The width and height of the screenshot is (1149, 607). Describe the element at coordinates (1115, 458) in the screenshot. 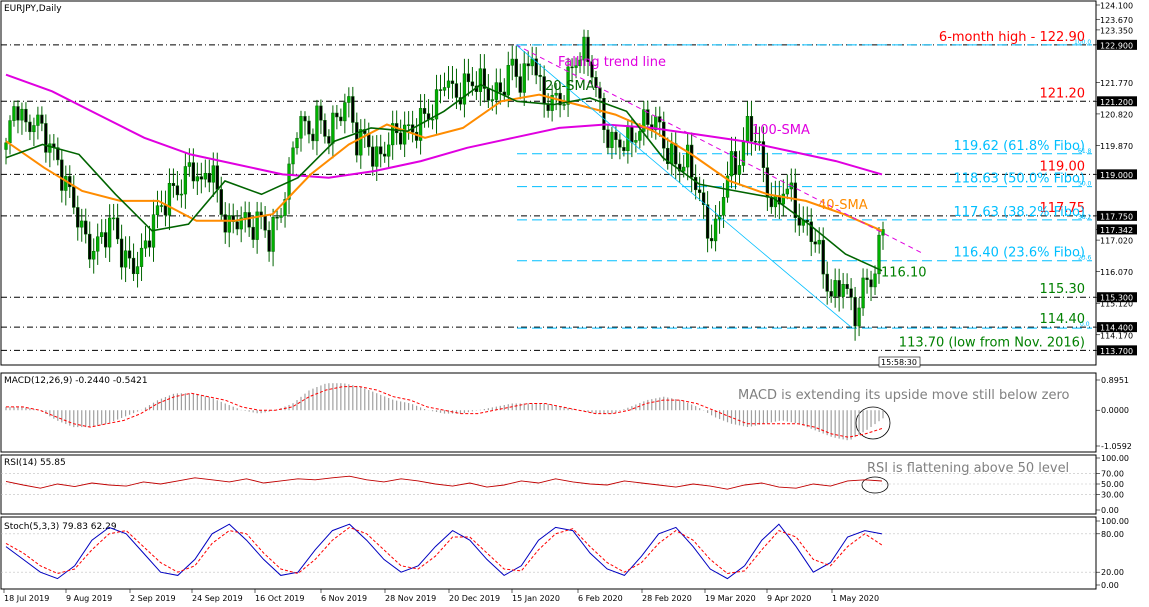

I see `rsi-tick-label: 100.00` at that location.